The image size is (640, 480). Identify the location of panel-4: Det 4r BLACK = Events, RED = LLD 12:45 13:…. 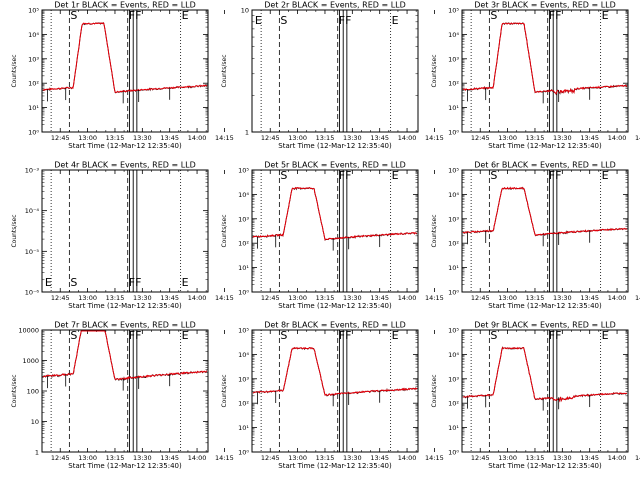
(122, 236).